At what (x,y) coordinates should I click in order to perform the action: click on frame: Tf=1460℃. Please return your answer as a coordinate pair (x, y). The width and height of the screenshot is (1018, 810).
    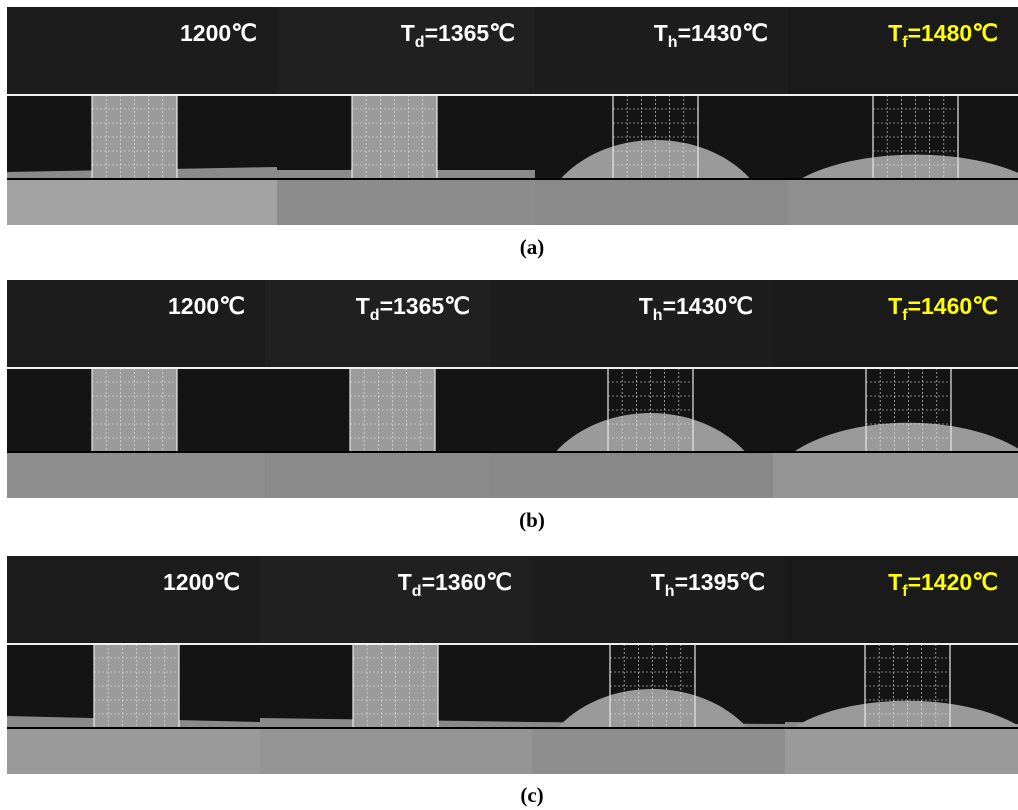
    Looking at the image, I should click on (895, 389).